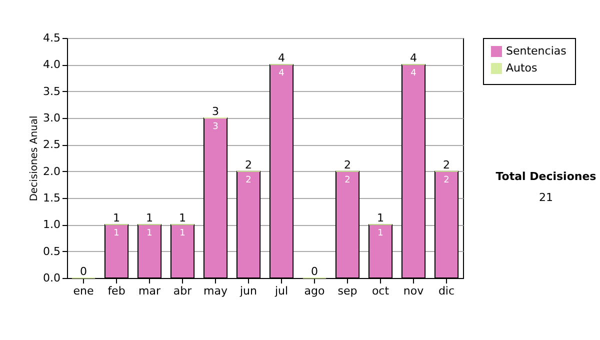 The height and width of the screenshot is (340, 600). What do you see at coordinates (314, 291) in the screenshot?
I see `x-tick-label: ago` at bounding box center [314, 291].